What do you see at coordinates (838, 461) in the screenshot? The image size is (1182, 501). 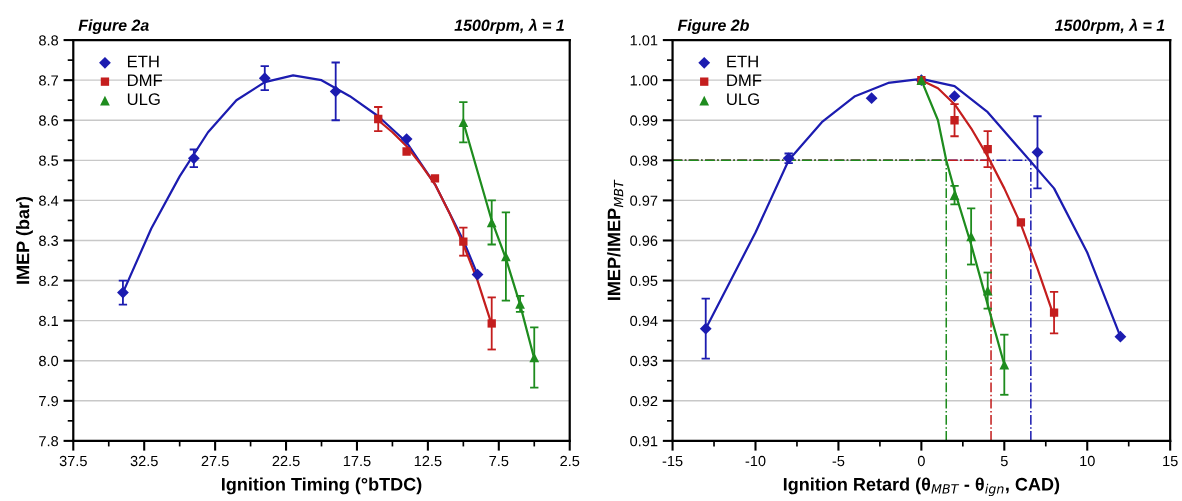 I see `x-tick-label: -5` at bounding box center [838, 461].